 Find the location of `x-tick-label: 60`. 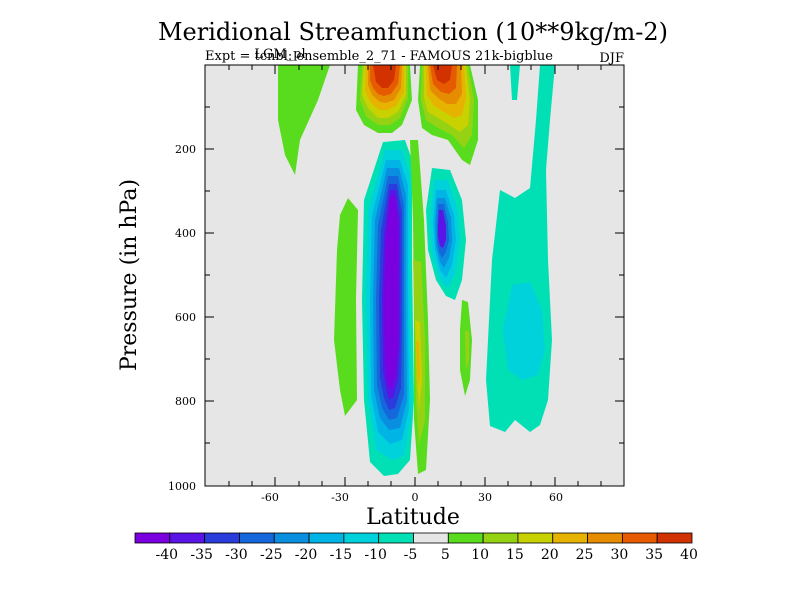

x-tick-label: 60 is located at coordinates (556, 497).